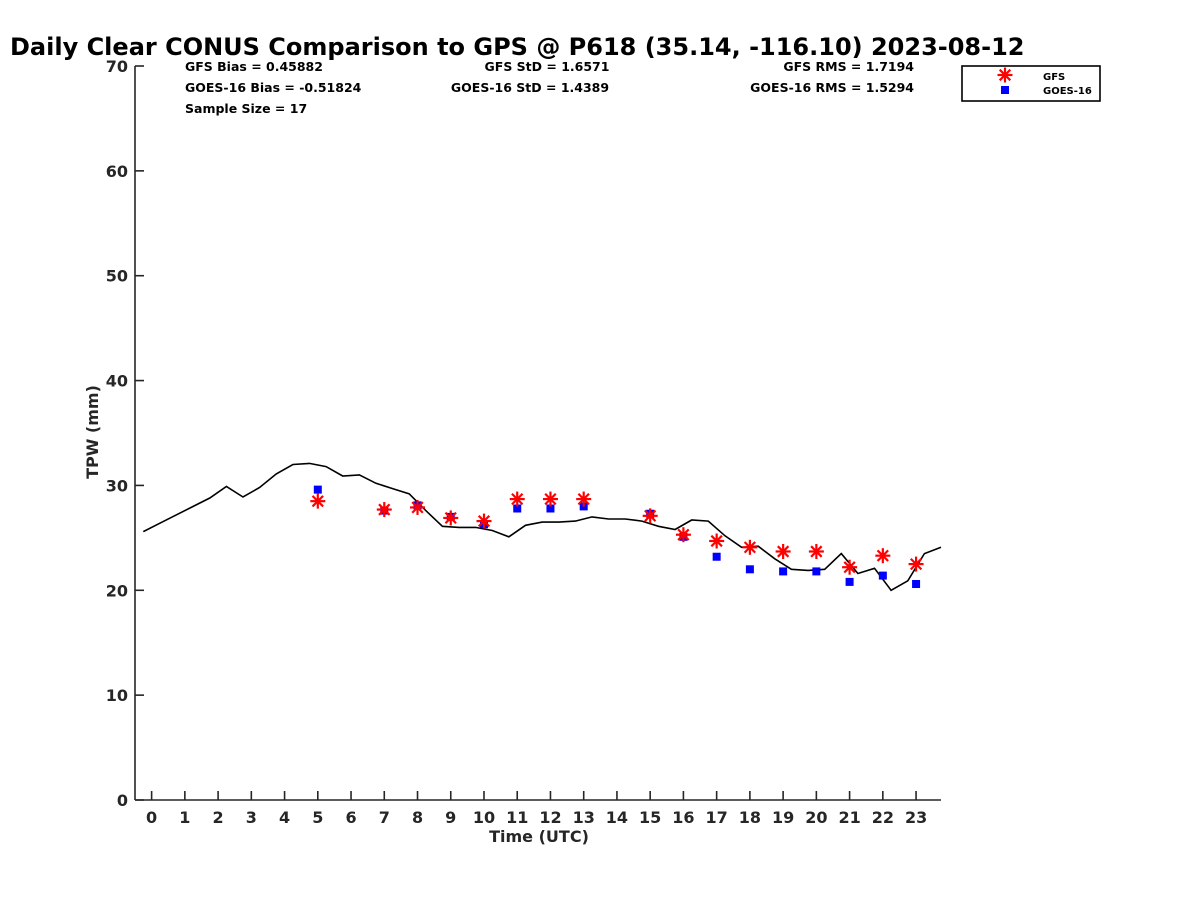  Describe the element at coordinates (530, 87) in the screenshot. I see `goes-std-stat: GOES-16 StD = 1.4389` at that location.